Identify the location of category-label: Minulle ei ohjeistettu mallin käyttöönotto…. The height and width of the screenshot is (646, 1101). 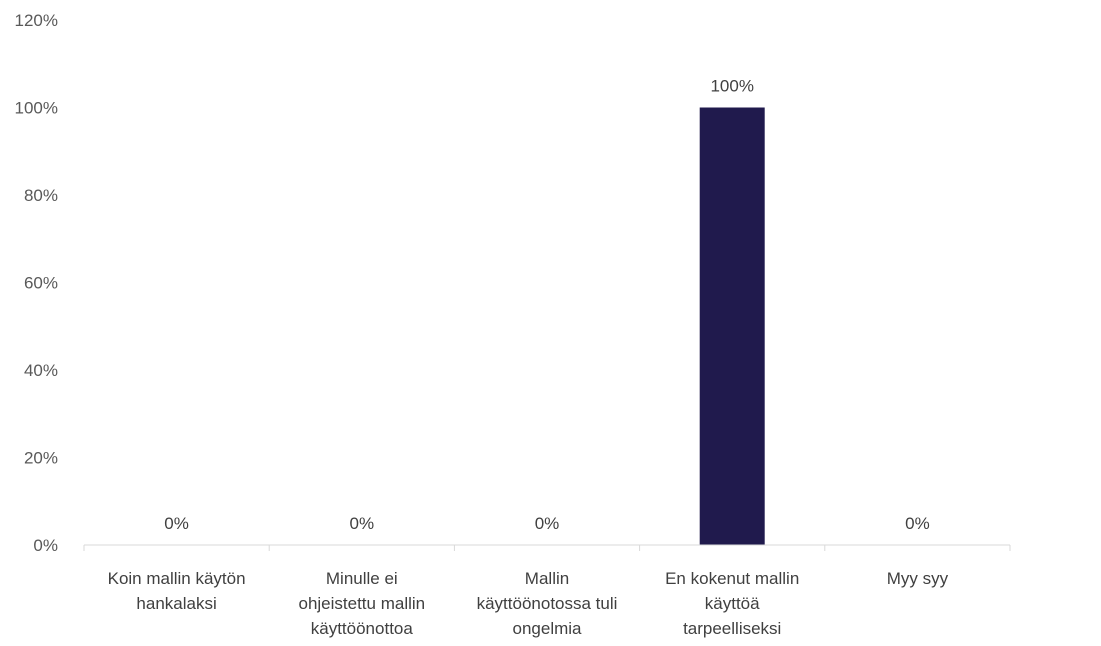
(361, 603).